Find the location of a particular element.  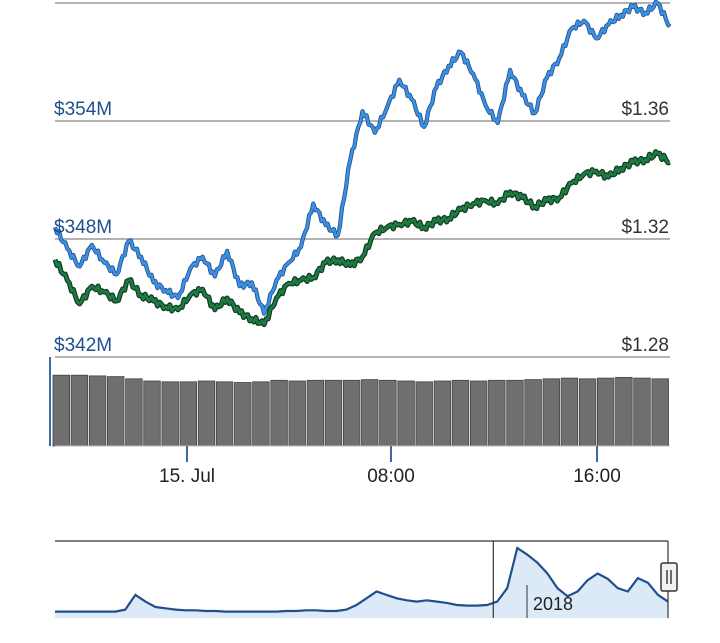

right-tick-label: $1.28 is located at coordinates (645, 345).